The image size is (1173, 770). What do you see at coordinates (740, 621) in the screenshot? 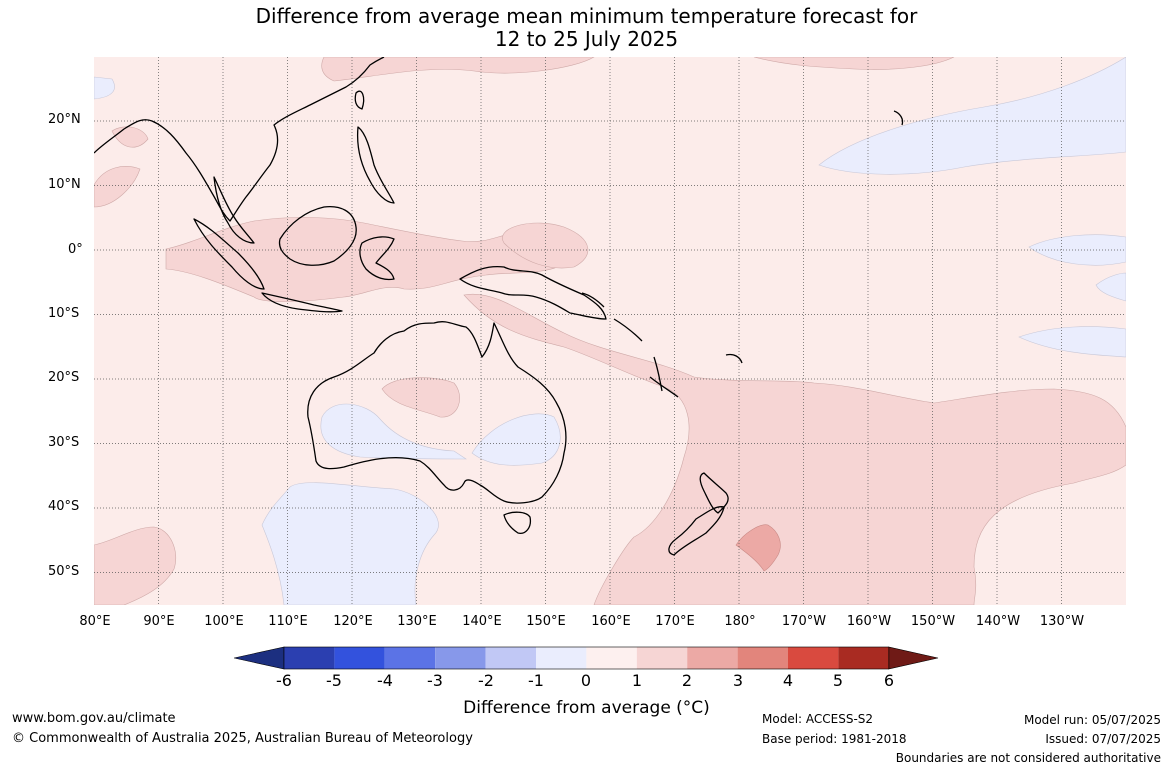
I see `lon-label-180: 180°` at bounding box center [740, 621].